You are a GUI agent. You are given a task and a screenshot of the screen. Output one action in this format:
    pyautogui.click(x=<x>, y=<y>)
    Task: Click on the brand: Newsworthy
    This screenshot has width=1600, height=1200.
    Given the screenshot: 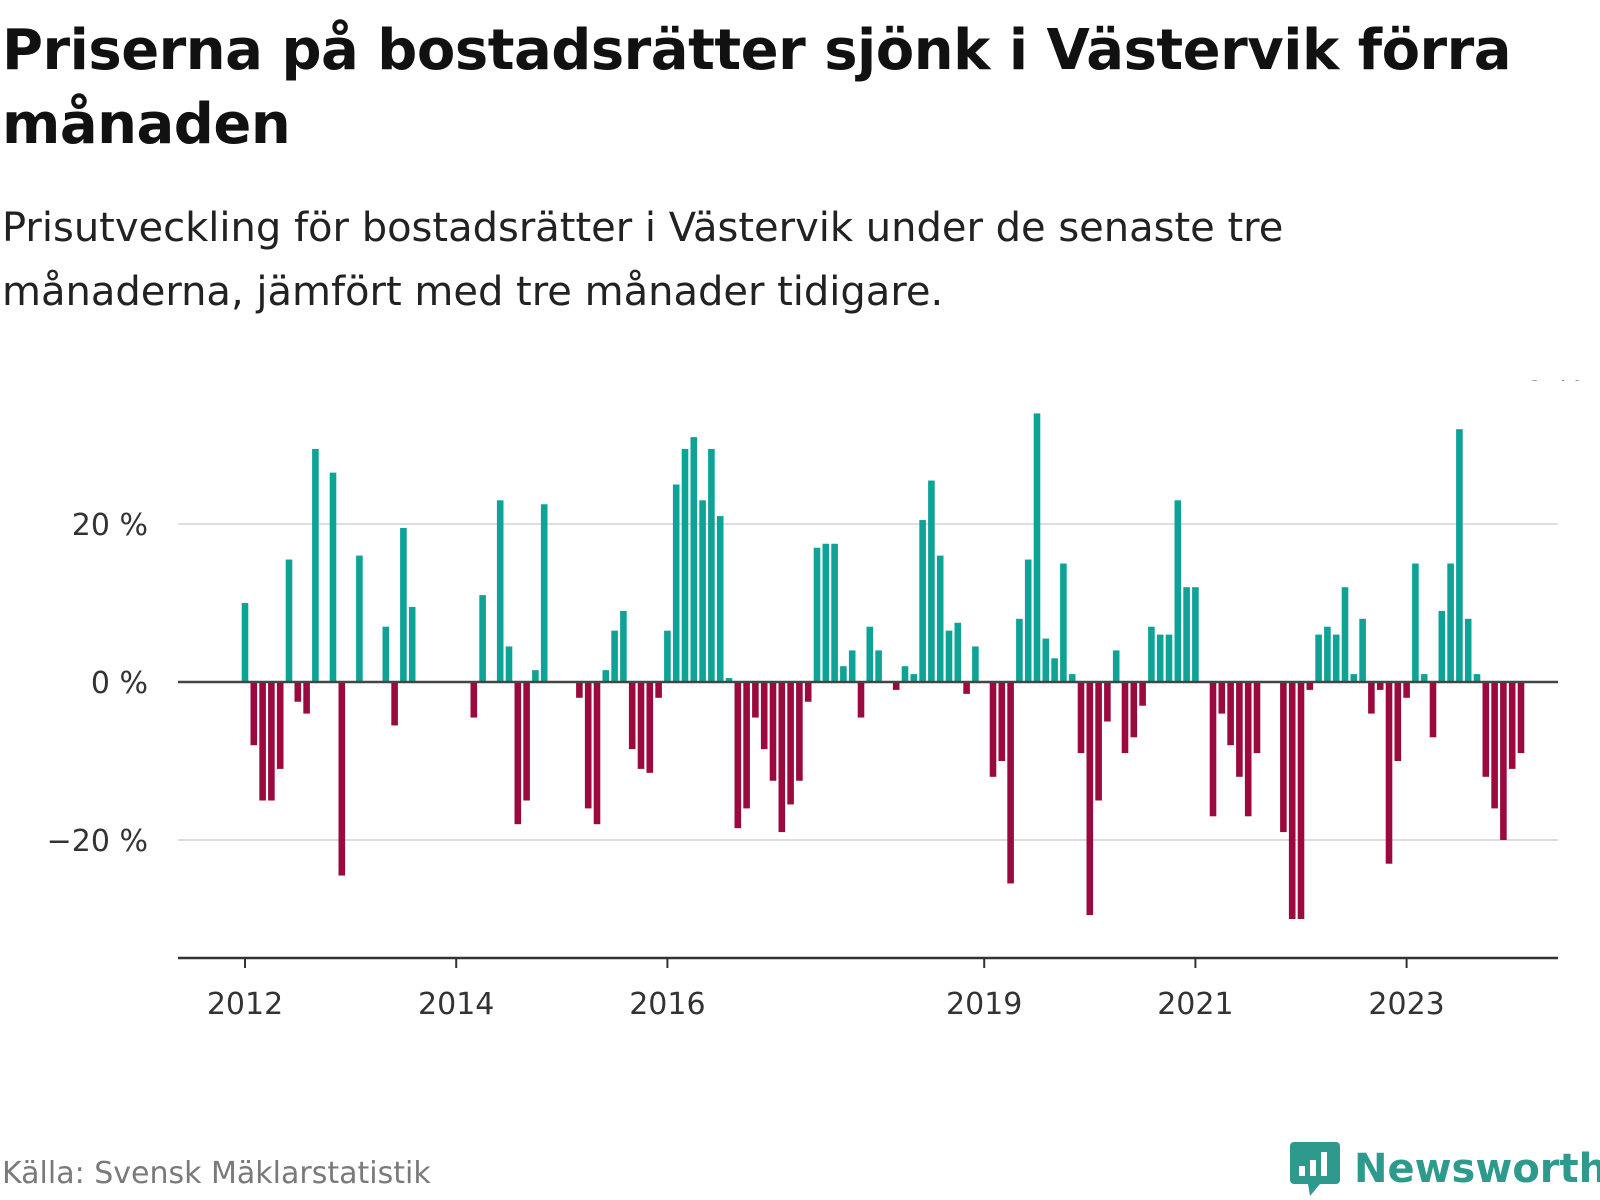 What is the action you would take?
    pyautogui.click(x=1445, y=1169)
    